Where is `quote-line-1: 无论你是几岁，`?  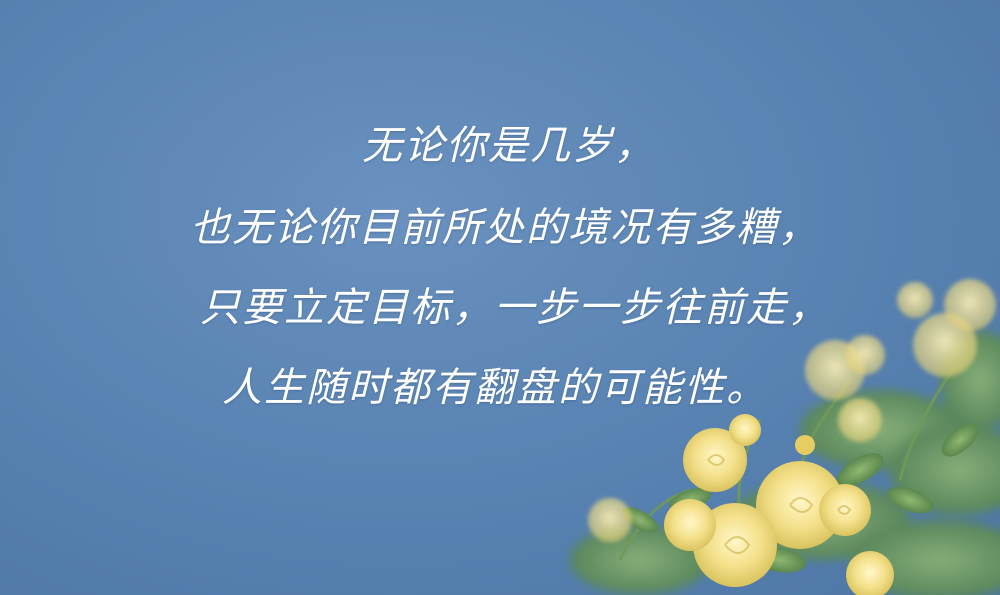 quote-line-1: 无论你是几岁， is located at coordinates (509, 146).